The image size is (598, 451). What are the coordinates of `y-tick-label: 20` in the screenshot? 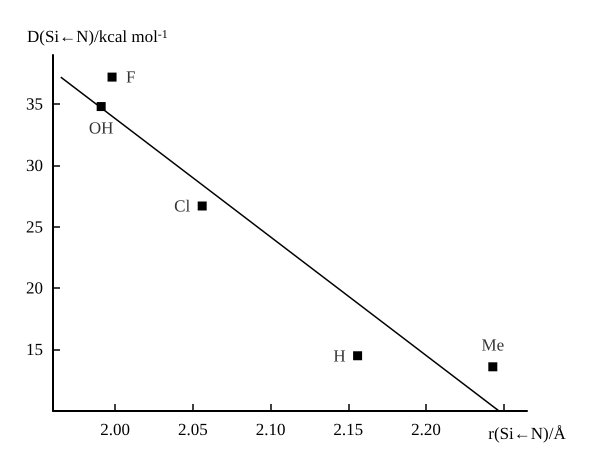 It's located at (34, 288).